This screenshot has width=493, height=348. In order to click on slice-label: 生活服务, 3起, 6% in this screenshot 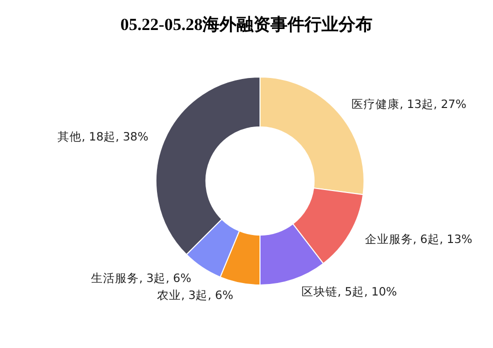, I will do `click(141, 277)`.